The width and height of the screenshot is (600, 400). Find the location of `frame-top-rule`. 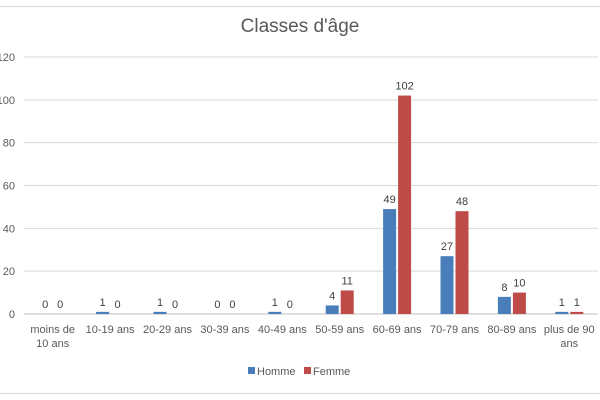

frame-top-rule is located at coordinates (300, 6).